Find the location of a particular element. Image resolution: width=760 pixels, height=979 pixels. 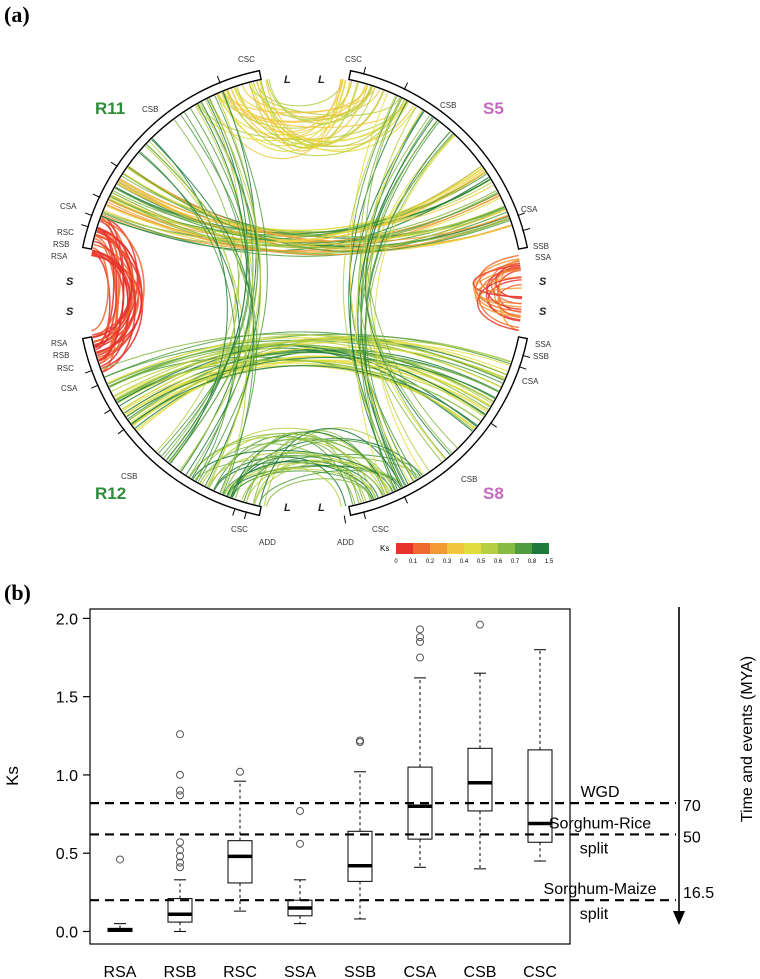

segment-label-rsa: RSA is located at coordinates (59, 343).